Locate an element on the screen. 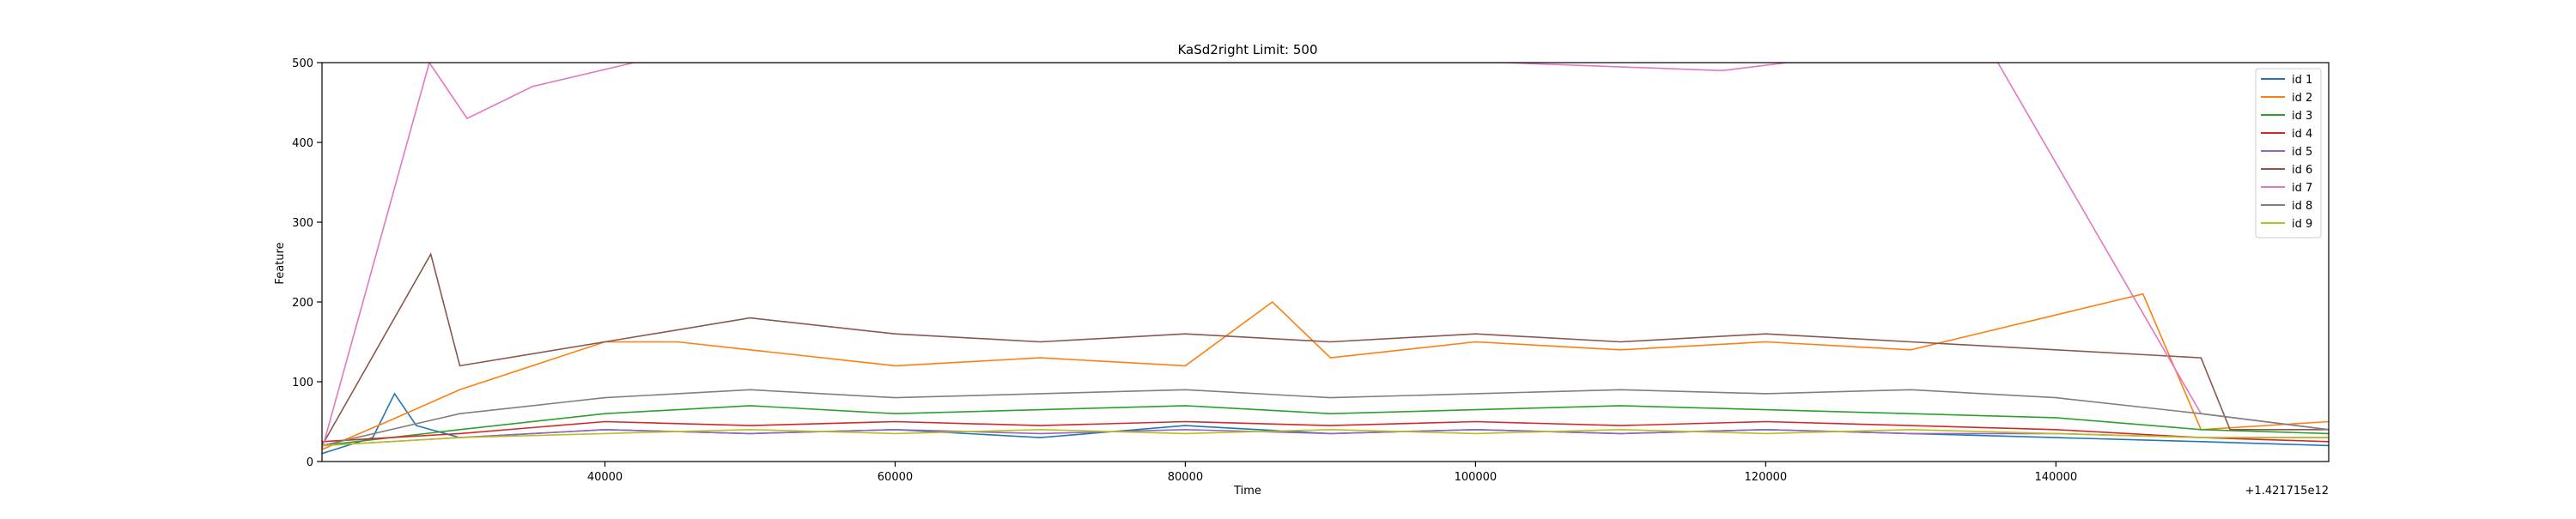 This screenshot has width=2576, height=519. legend-label: id 5 is located at coordinates (2302, 152).